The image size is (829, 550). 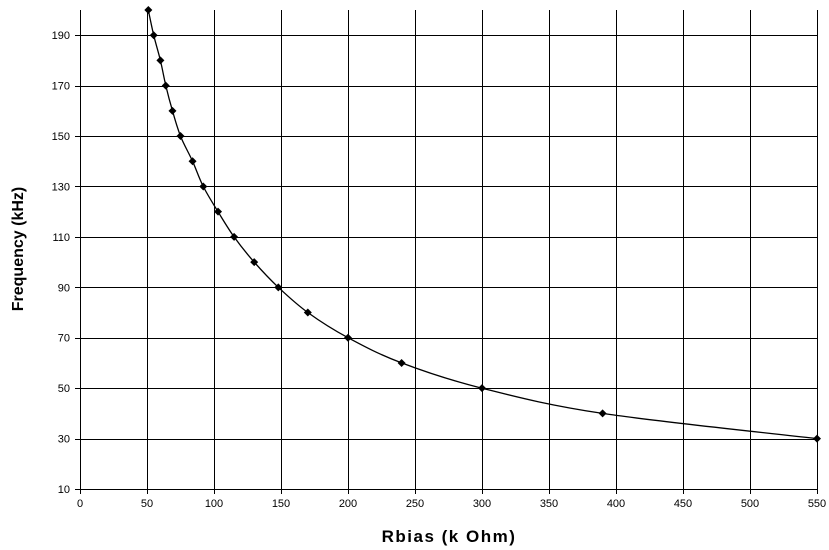 I want to click on y-tick-label: 150, so click(x=61, y=137).